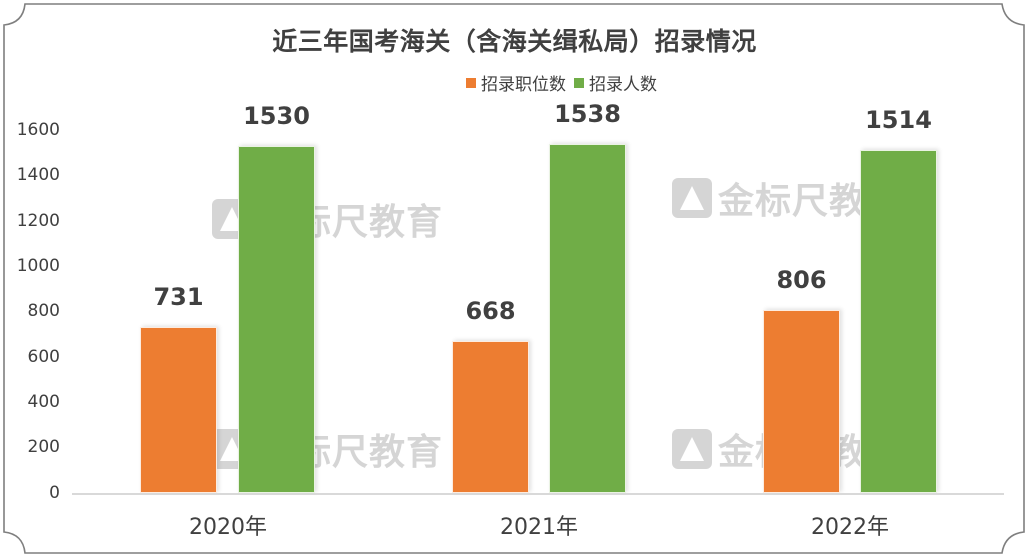  What do you see at coordinates (43, 447) in the screenshot?
I see `y-tick: 200` at bounding box center [43, 447].